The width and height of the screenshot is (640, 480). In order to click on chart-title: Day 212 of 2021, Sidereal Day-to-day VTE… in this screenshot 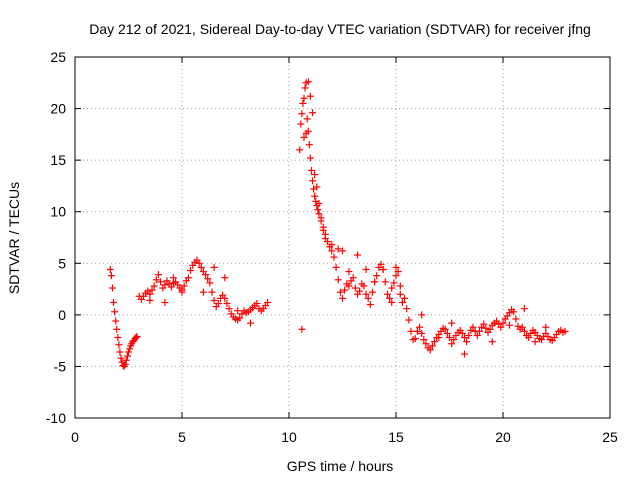, I will do `click(340, 29)`.